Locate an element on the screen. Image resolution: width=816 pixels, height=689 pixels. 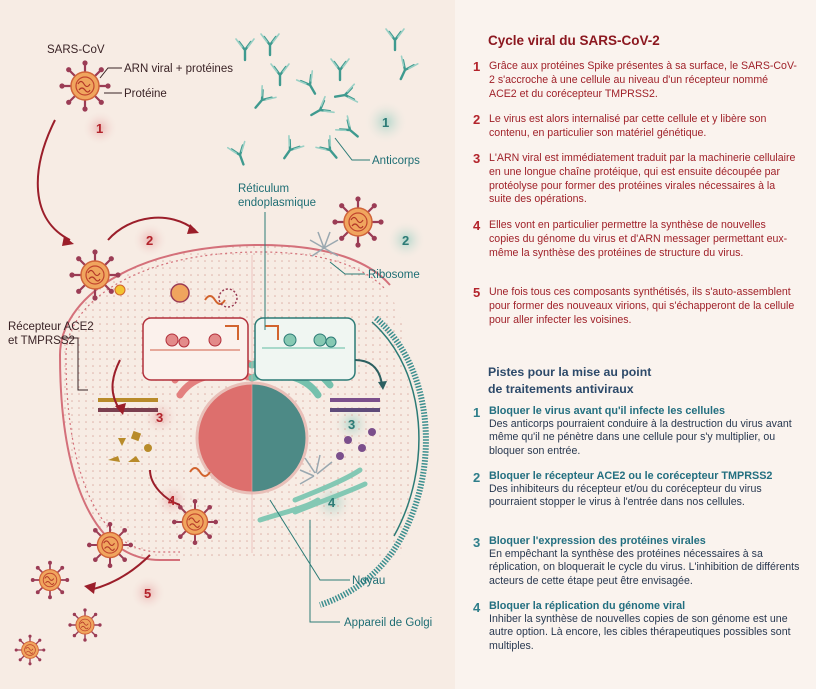
diagram-step-teal-2: 2 is located at coordinates (405, 240).